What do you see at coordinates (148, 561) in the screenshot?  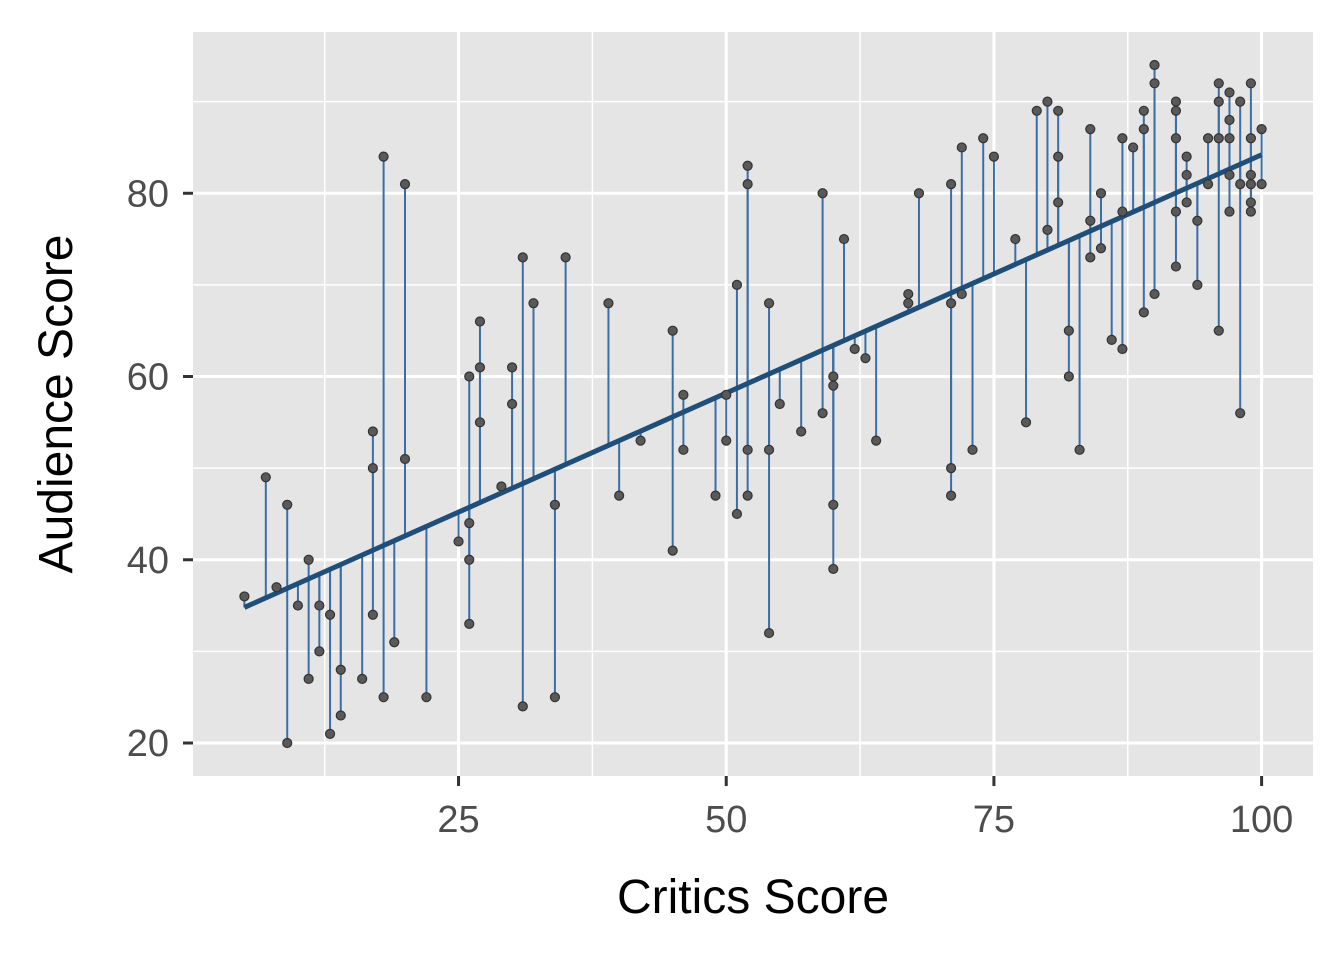 I see `y-tick-label: 40` at bounding box center [148, 561].